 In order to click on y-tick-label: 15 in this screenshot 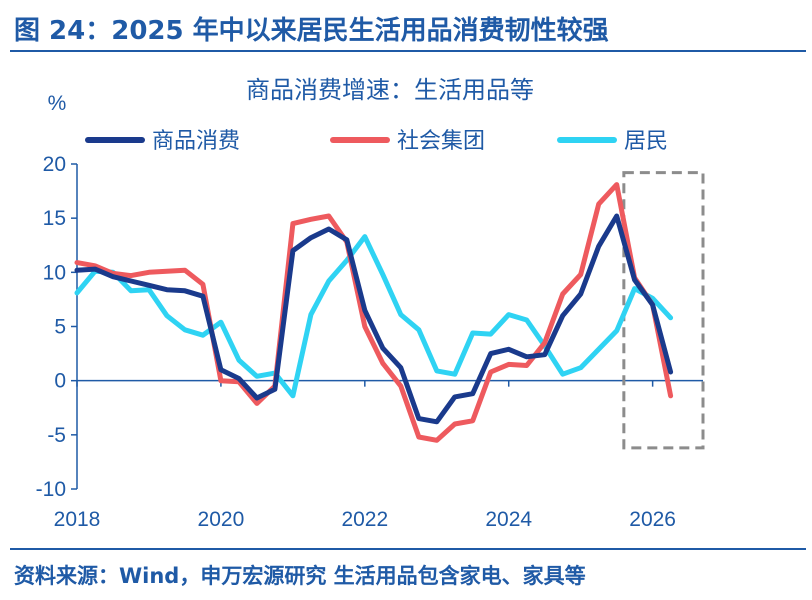, I will do `click(54, 218)`.